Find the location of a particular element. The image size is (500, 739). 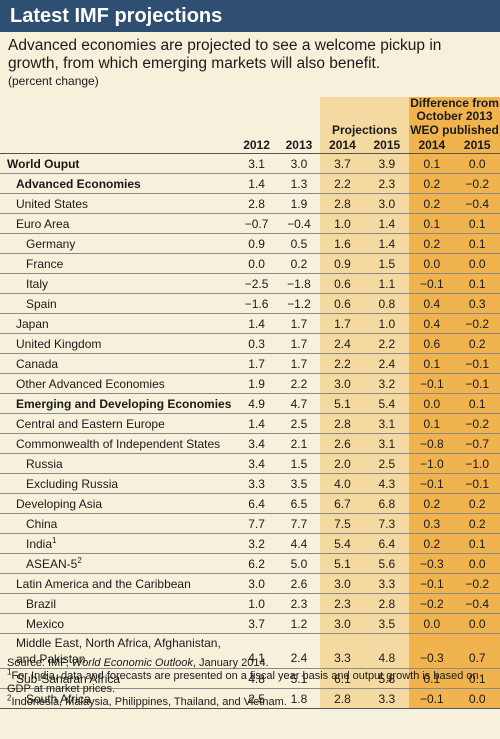

value-cell: 7.7 is located at coordinates (299, 523).